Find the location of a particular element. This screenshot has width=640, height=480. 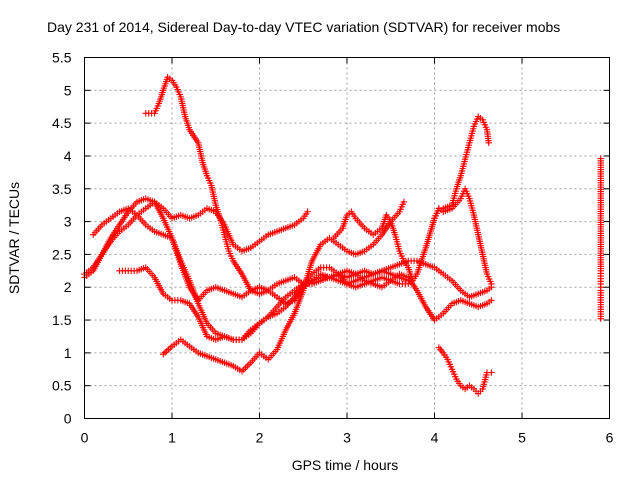

x-tick-label: 0 is located at coordinates (85, 438).